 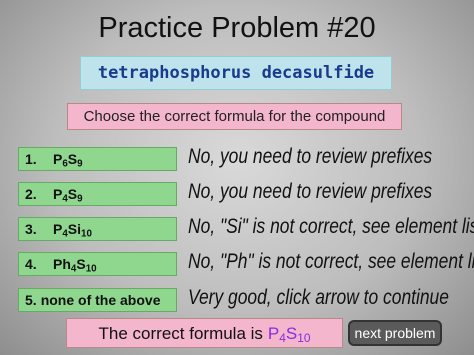 I want to click on next-button: next problem, so click(x=395, y=333).